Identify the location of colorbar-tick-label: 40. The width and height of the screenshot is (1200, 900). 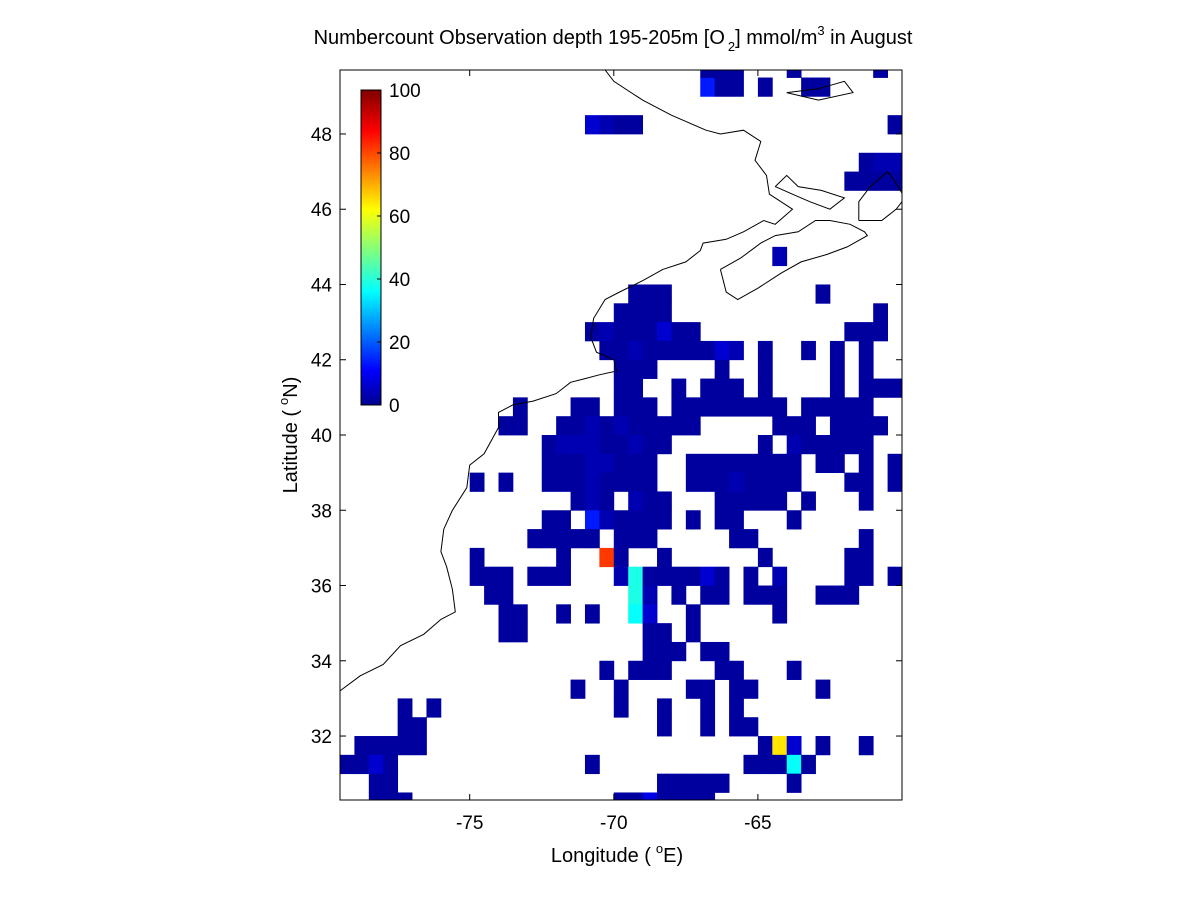
(399, 280).